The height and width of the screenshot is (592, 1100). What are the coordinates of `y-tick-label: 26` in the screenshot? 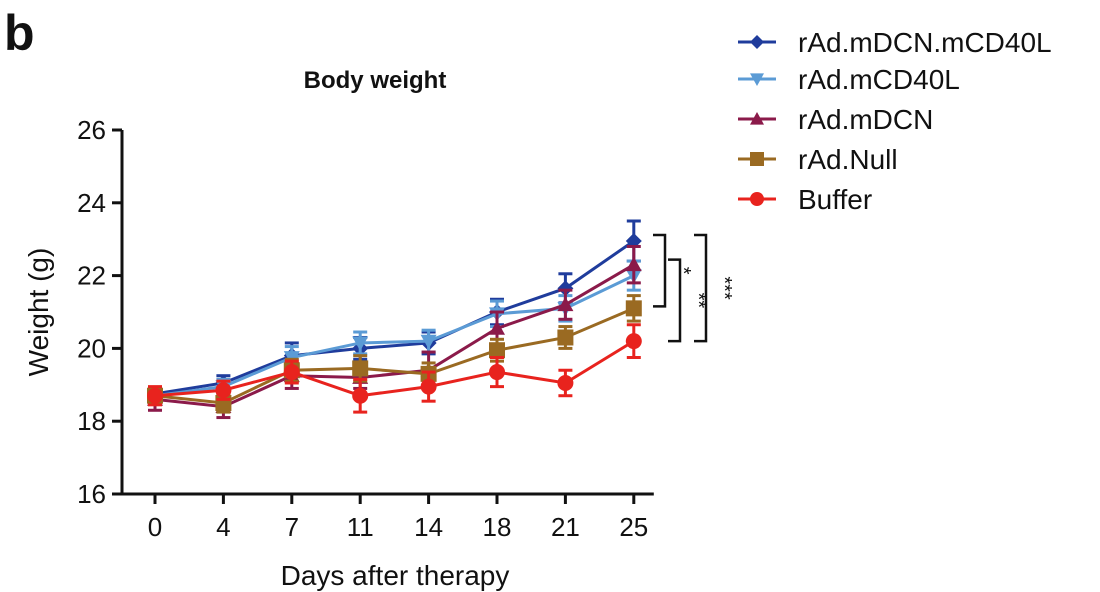 It's located at (91, 130).